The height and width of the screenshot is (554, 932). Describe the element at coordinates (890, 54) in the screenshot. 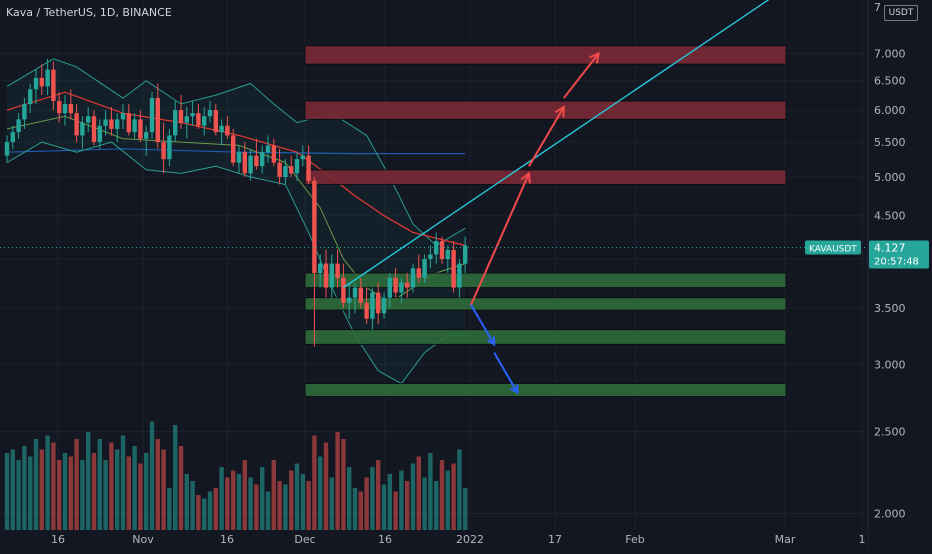

I see `y-tick-label: 7.000` at that location.